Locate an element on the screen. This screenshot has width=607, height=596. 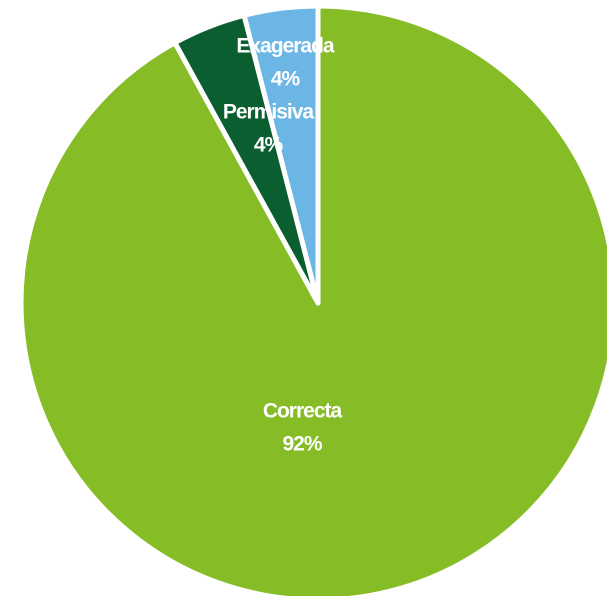
slice-label: Correcta is located at coordinates (303, 411).